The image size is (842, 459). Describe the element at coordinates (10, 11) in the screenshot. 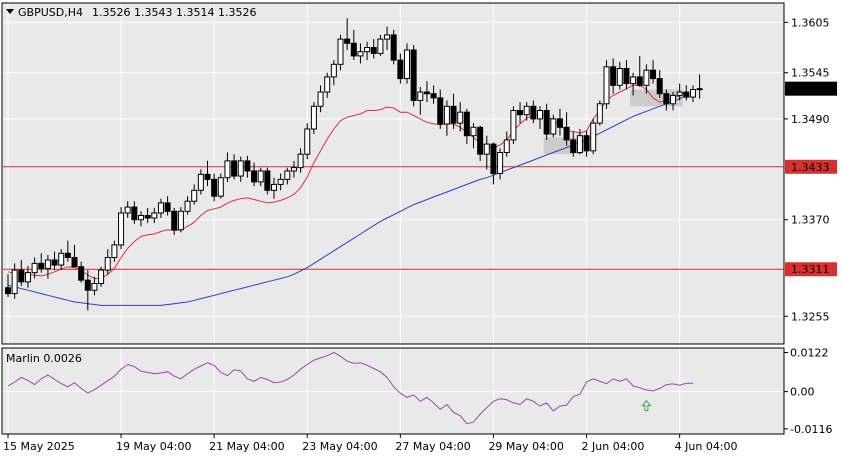

I see `dropdown-triangle-icon` at that location.